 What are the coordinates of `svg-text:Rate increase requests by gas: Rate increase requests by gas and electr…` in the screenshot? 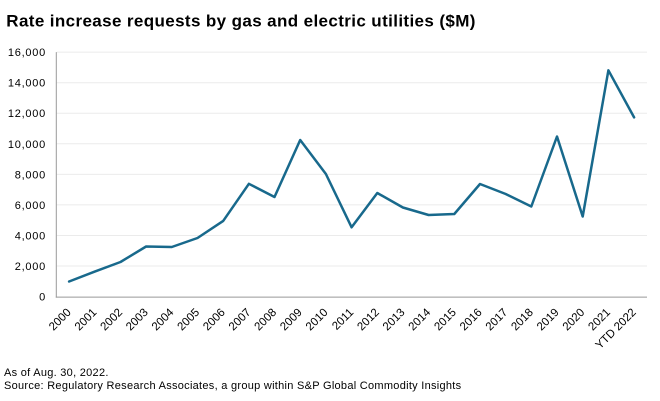 It's located at (241, 21).